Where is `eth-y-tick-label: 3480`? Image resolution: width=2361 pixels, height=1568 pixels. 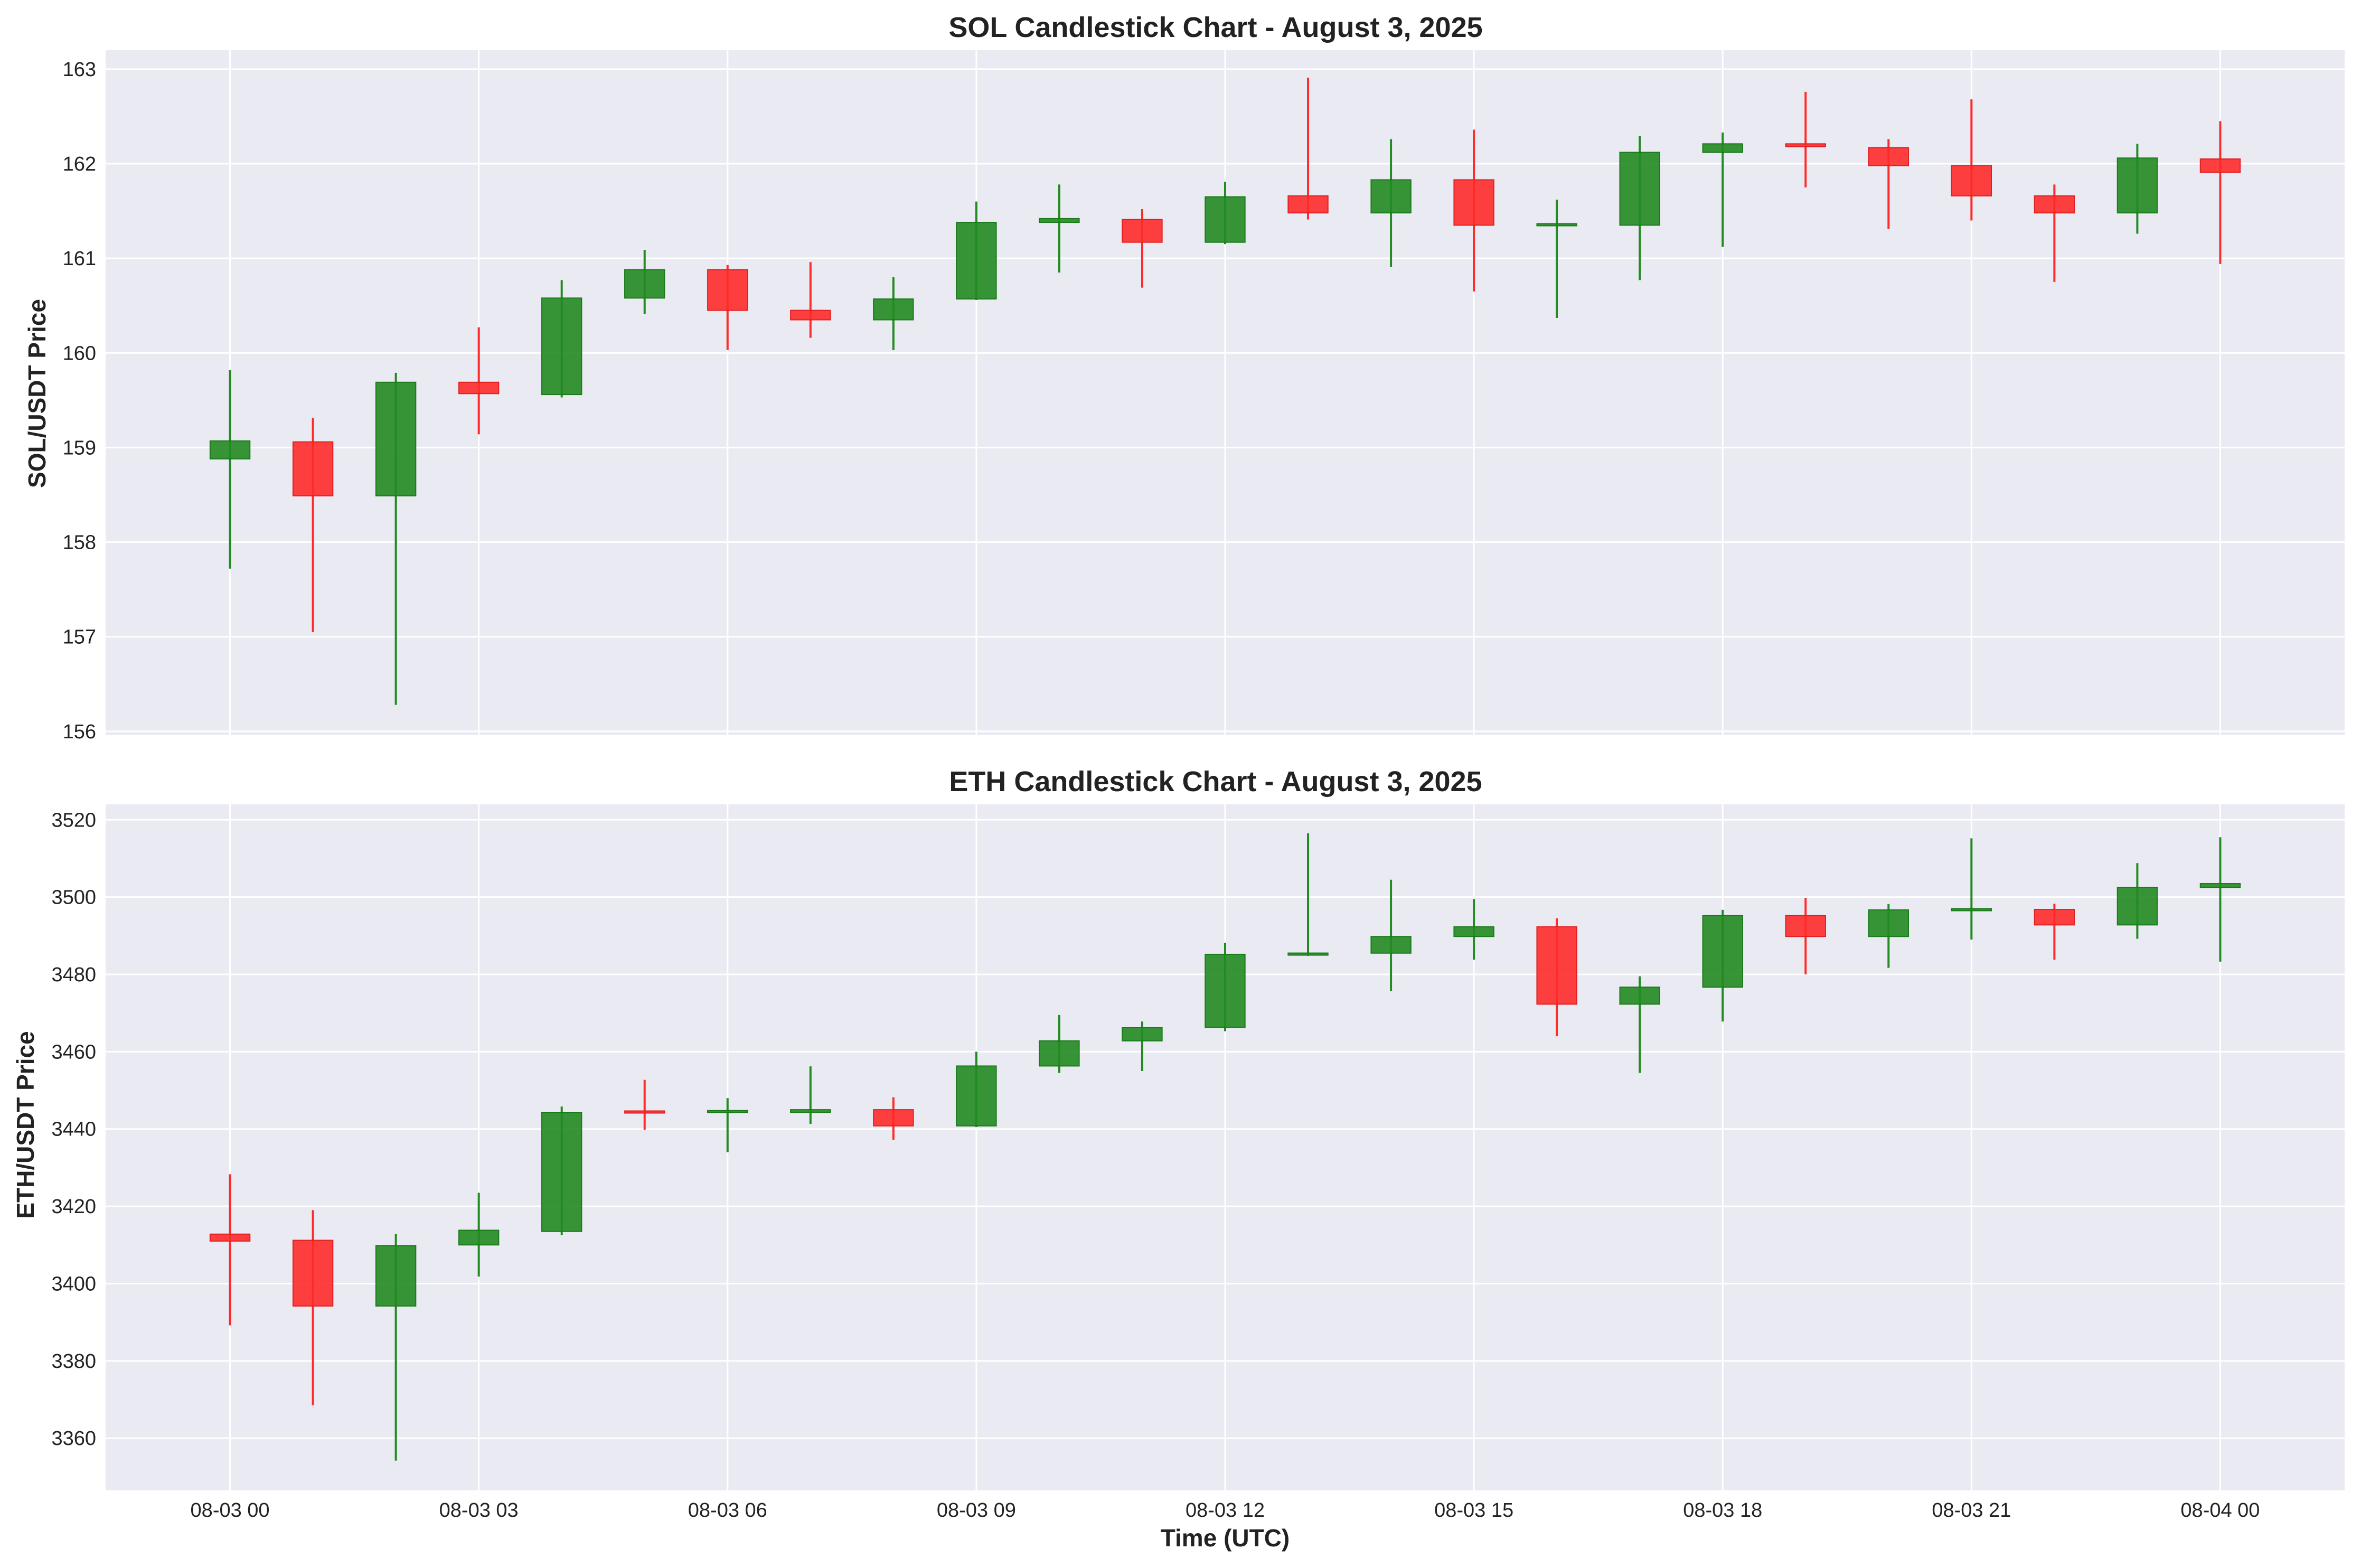
eth-y-tick-label: 3480 is located at coordinates (74, 975).